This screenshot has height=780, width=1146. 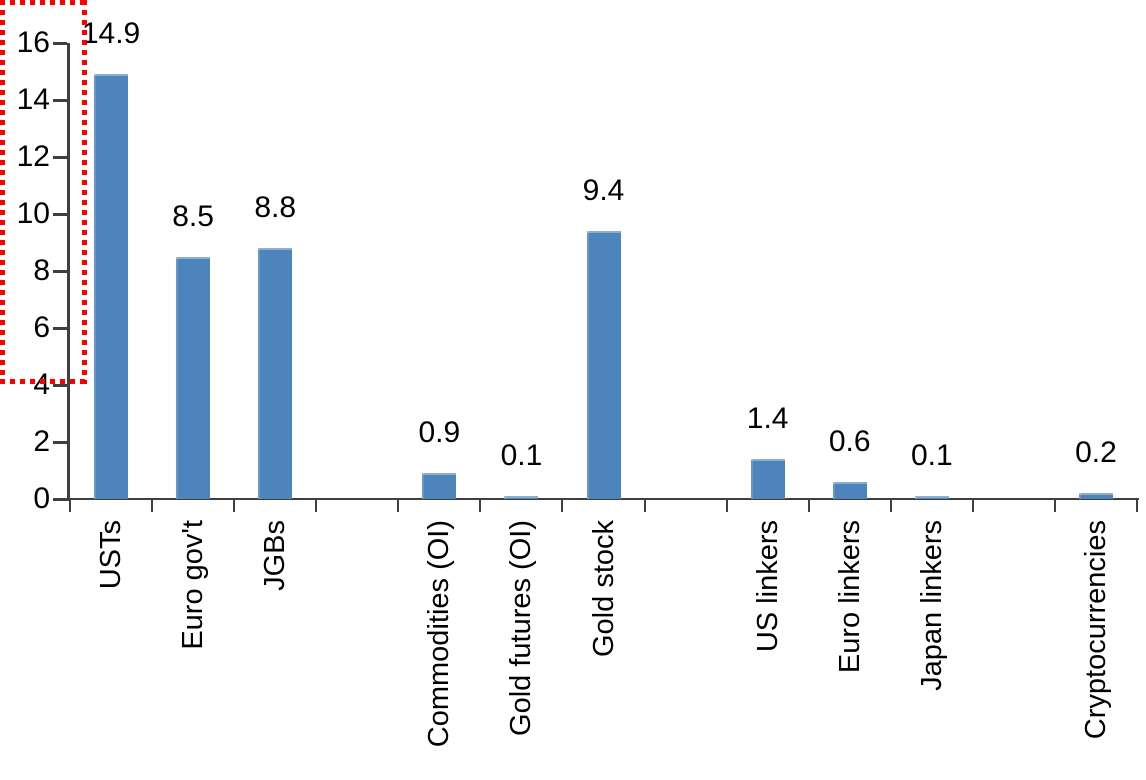 What do you see at coordinates (767, 419) in the screenshot?
I see `bar-value-label: 1.4` at bounding box center [767, 419].